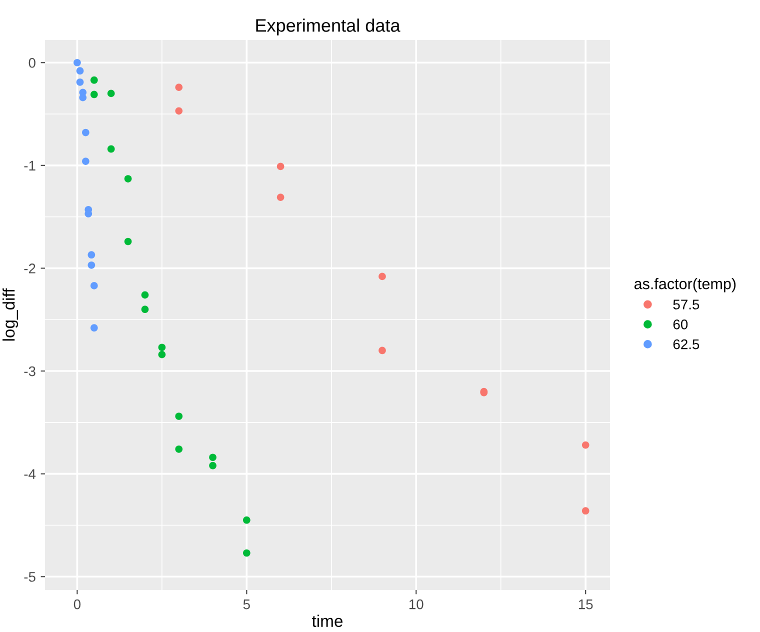 This screenshot has height=632, width=760. What do you see at coordinates (686, 305) in the screenshot?
I see `legend-label: 57.5` at bounding box center [686, 305].